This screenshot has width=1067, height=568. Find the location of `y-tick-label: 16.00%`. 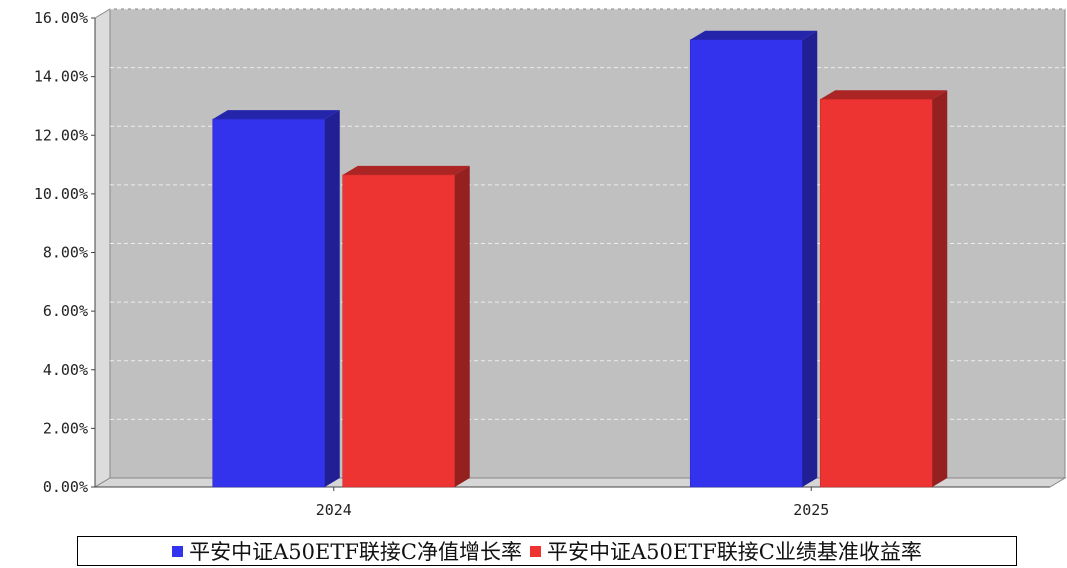

y-tick-label: 16.00% is located at coordinates (61, 18).